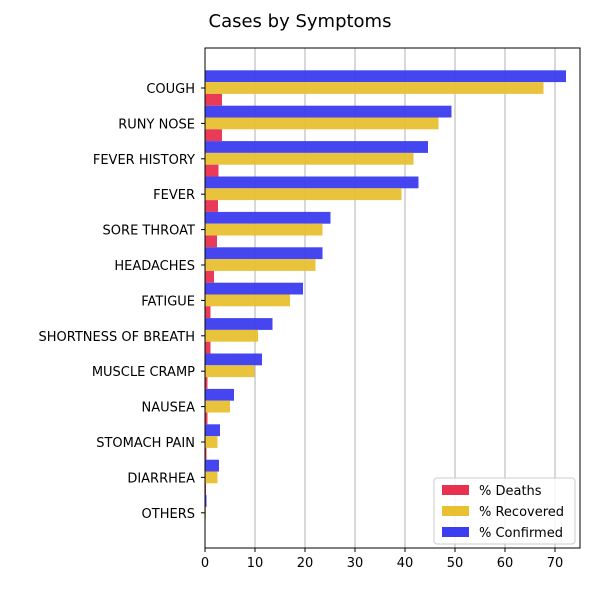  What do you see at coordinates (144, 160) in the screenshot?
I see `y-tick-label: FEVER HISTORY` at bounding box center [144, 160].